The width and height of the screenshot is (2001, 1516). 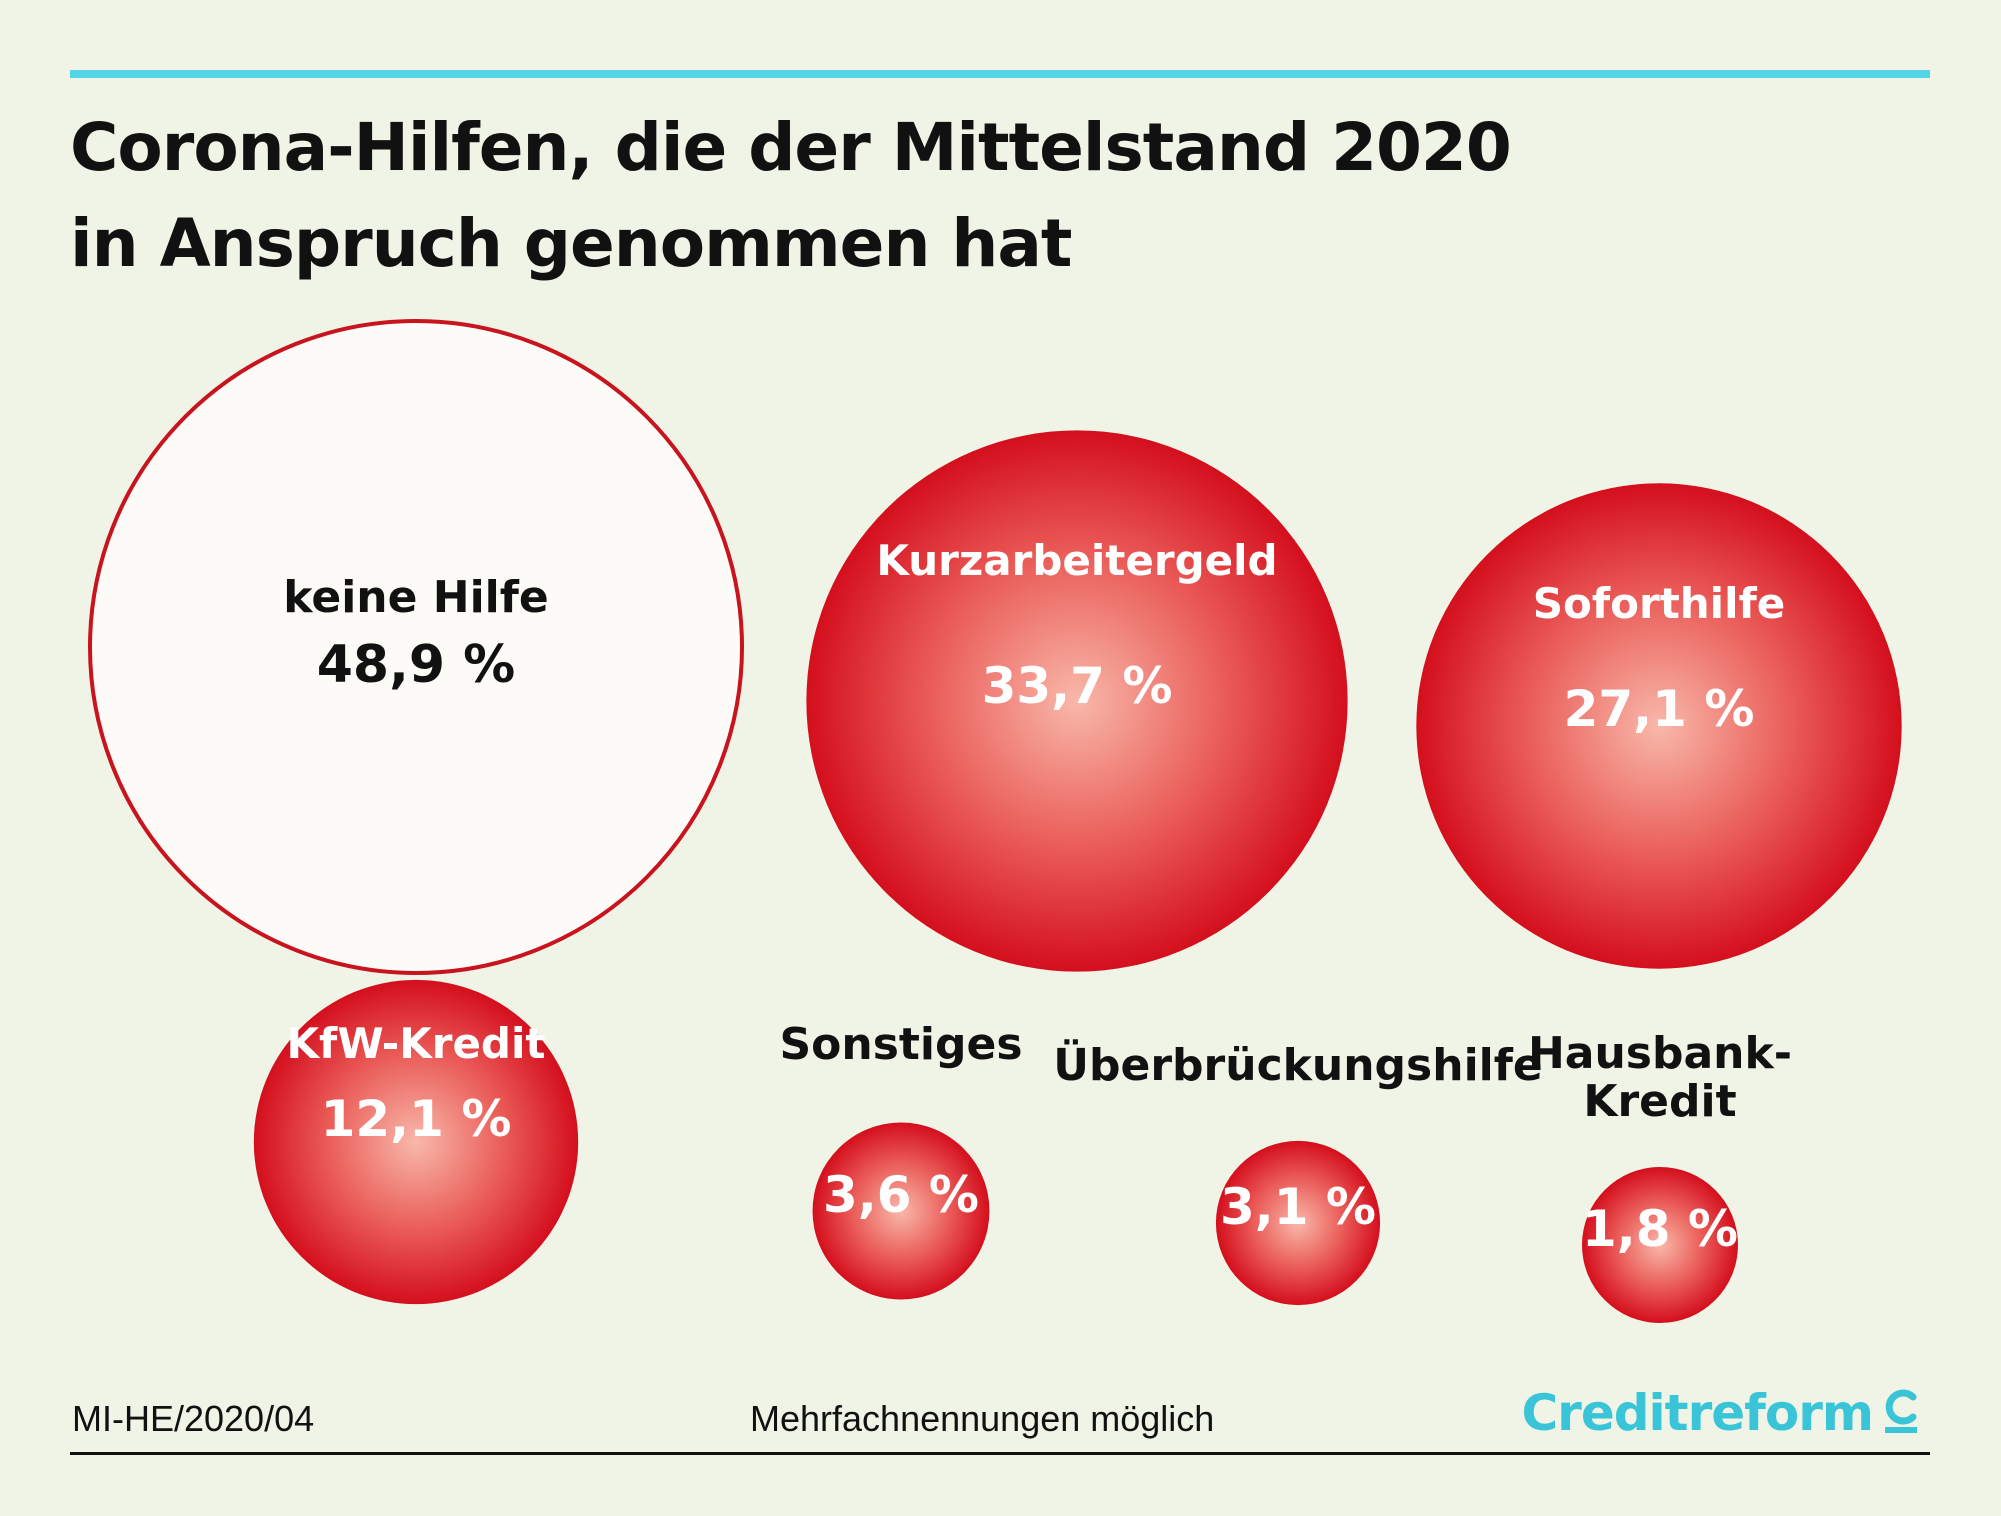 I want to click on bubble-kurzarbeitergeld, so click(x=1077, y=701).